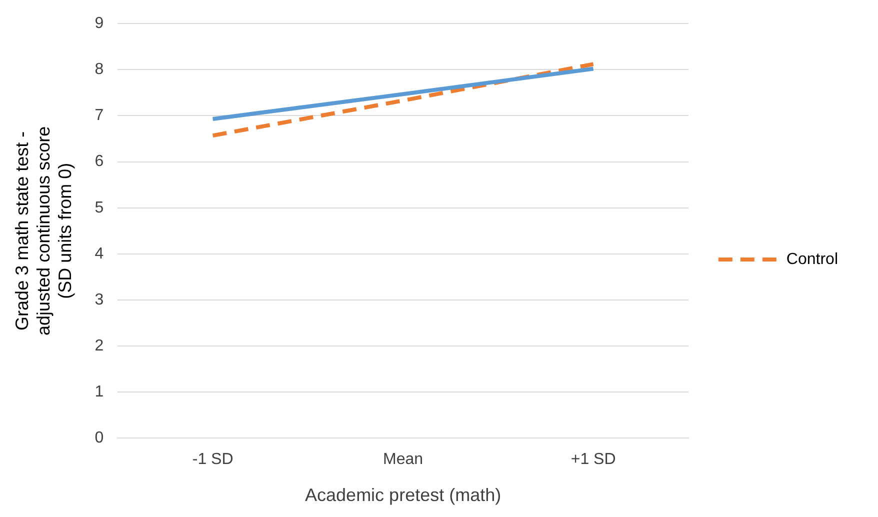 This screenshot has width=878, height=517. I want to click on y-tick-label: 4, so click(99, 253).